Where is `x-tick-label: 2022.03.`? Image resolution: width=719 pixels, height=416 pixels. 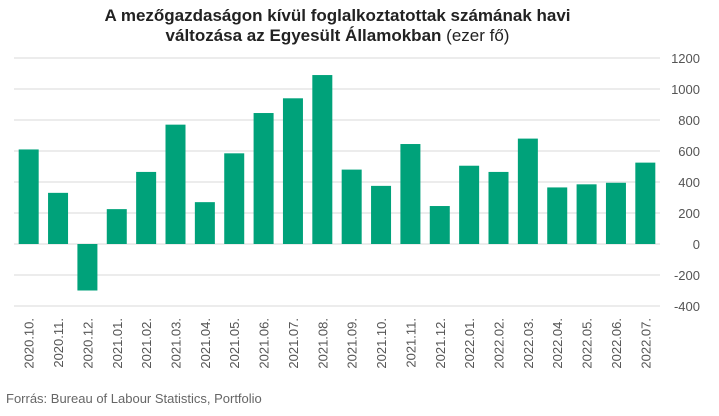
x-tick-label: 2022.03. is located at coordinates (528, 343).